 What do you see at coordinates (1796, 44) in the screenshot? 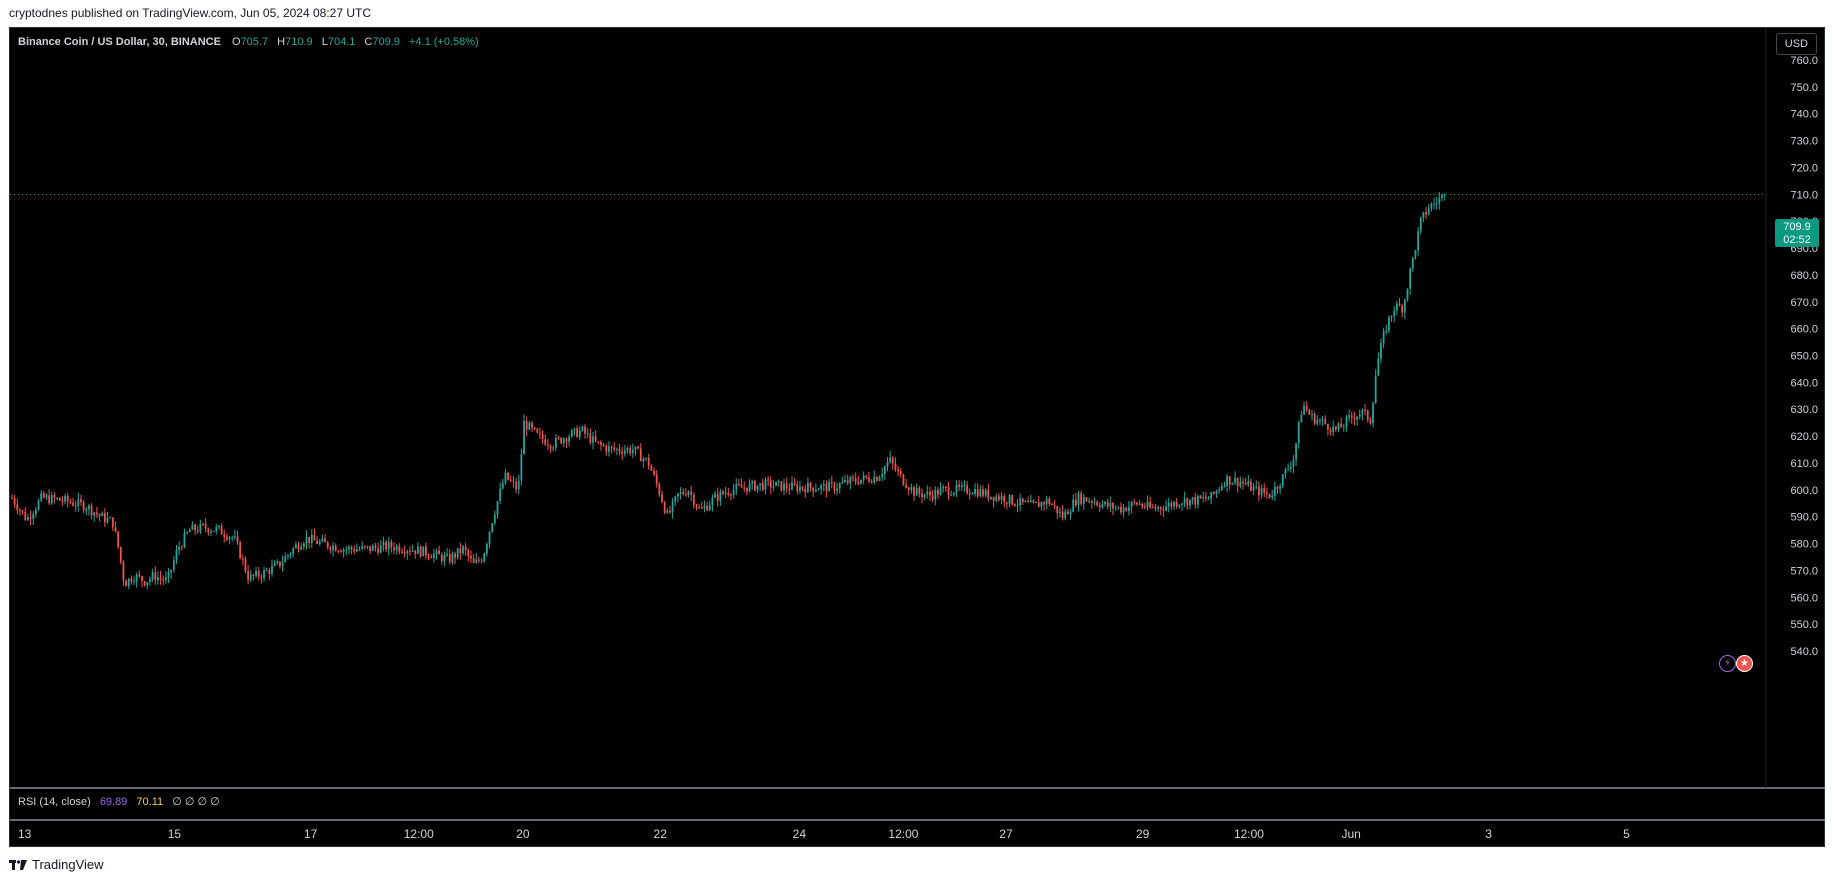
I see `currency-button: USD` at bounding box center [1796, 44].